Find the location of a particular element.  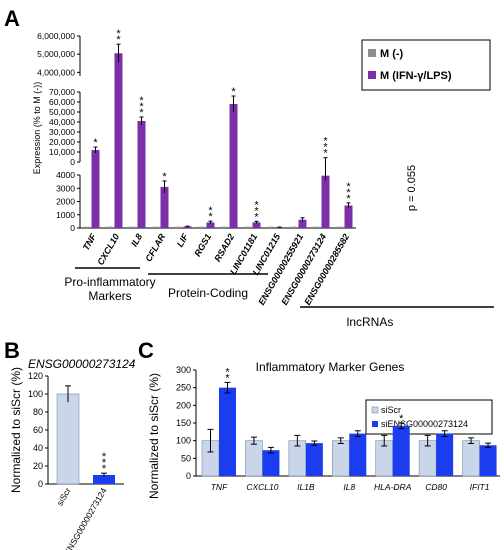

panel-c-legend: siScr siENSG00000273124 is located at coordinates (429, 417).